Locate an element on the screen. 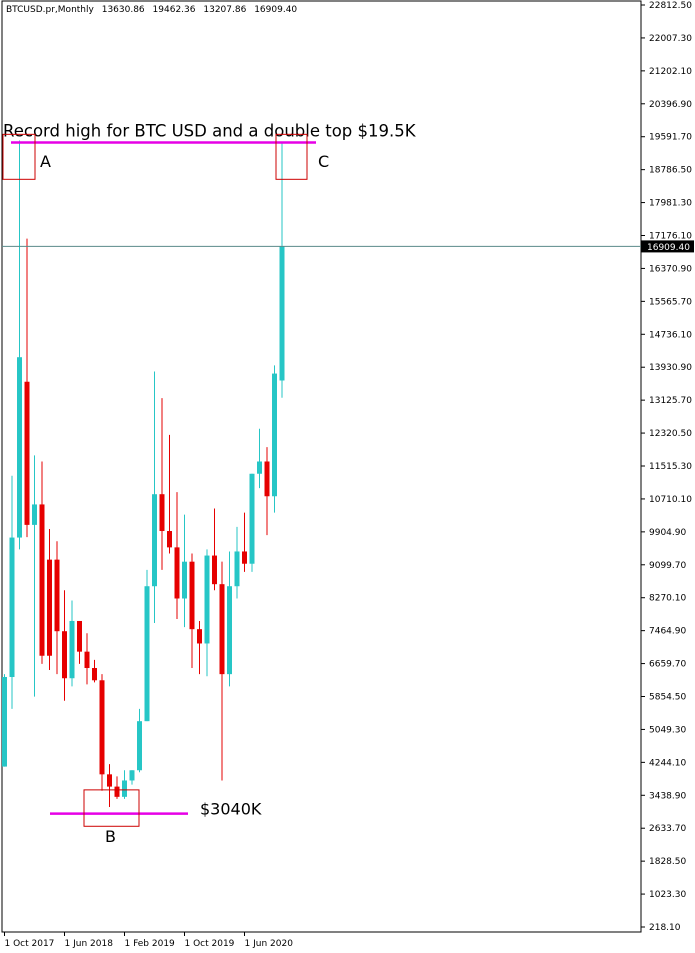 The image size is (695, 953). y-tick-label: 14736.10 is located at coordinates (670, 335).